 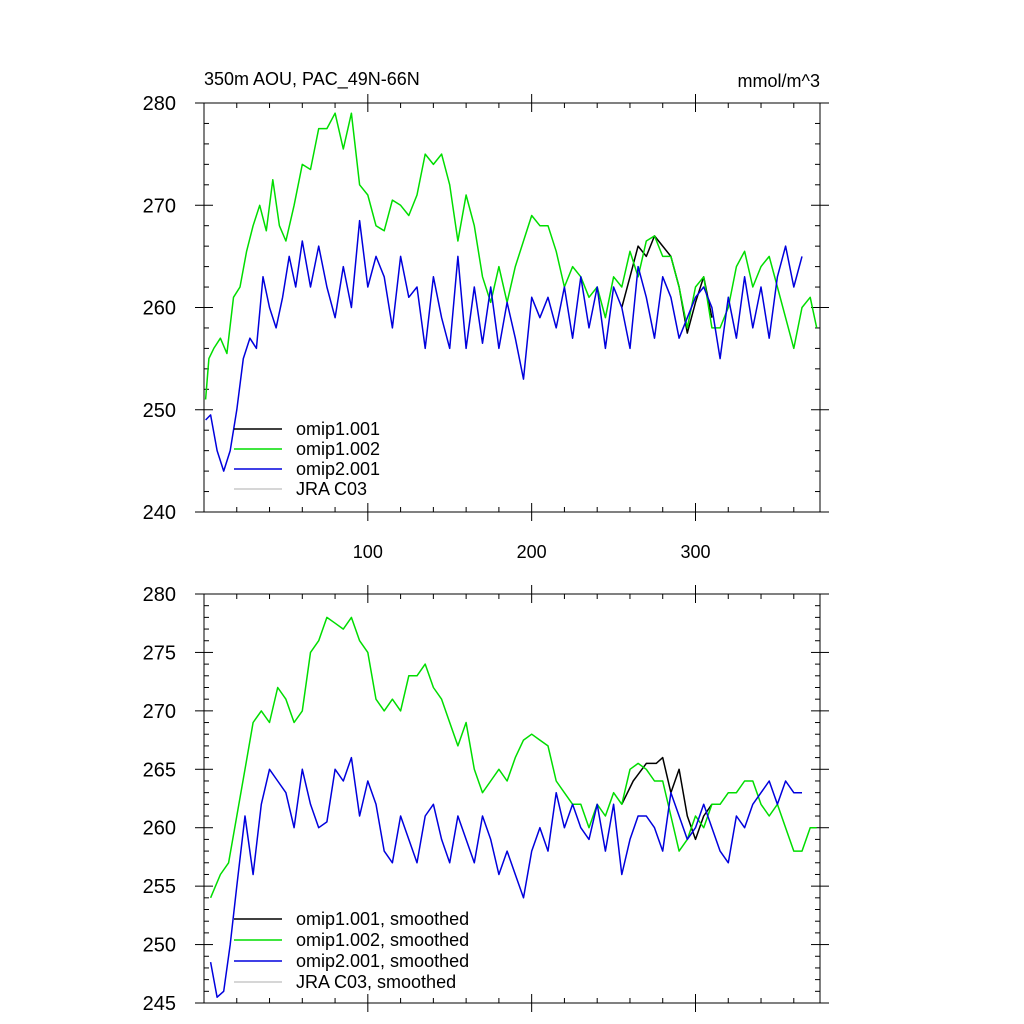 I want to click on x-tick-label: 100, so click(x=368, y=552).